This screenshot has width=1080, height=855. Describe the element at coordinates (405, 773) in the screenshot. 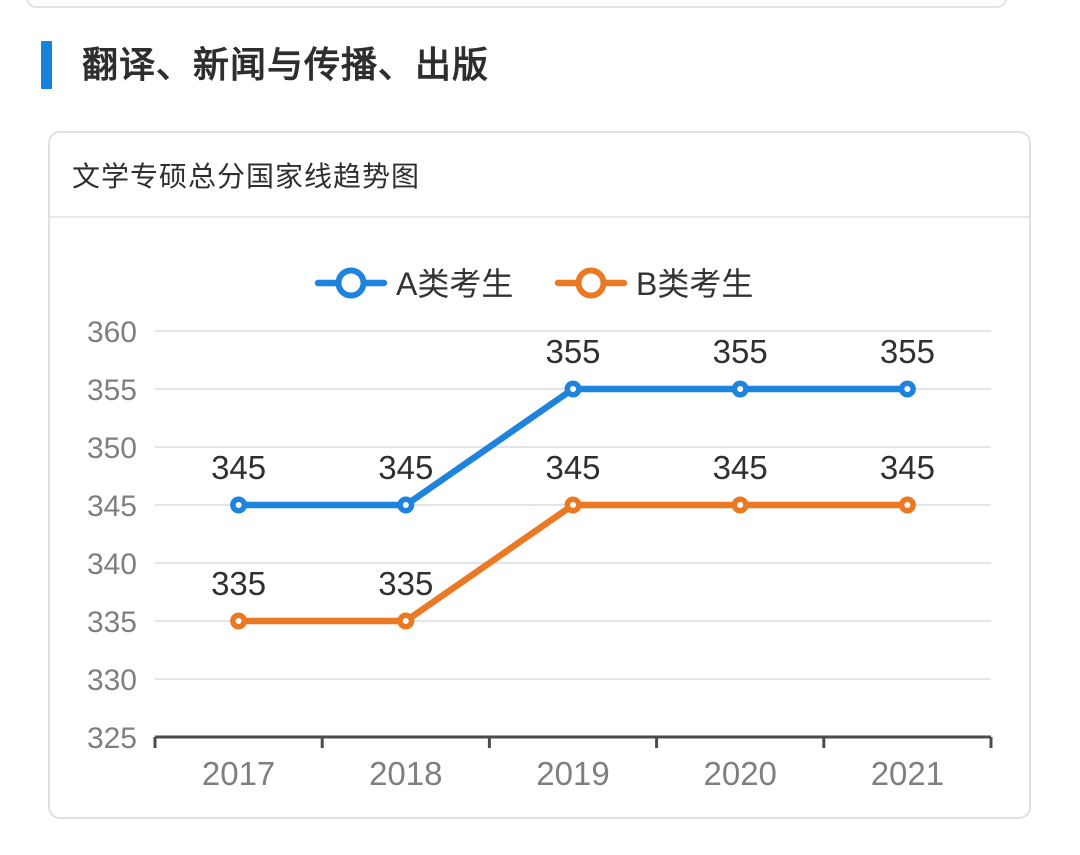

I see `x-axis-label: 2018` at that location.